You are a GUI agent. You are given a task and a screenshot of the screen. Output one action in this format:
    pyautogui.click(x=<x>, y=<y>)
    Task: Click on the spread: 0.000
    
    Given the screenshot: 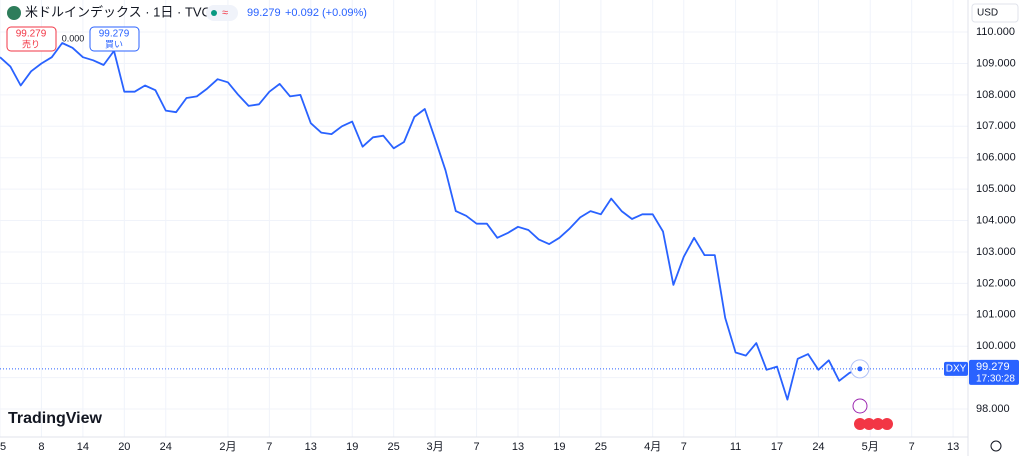 What is the action you would take?
    pyautogui.click(x=73, y=38)
    